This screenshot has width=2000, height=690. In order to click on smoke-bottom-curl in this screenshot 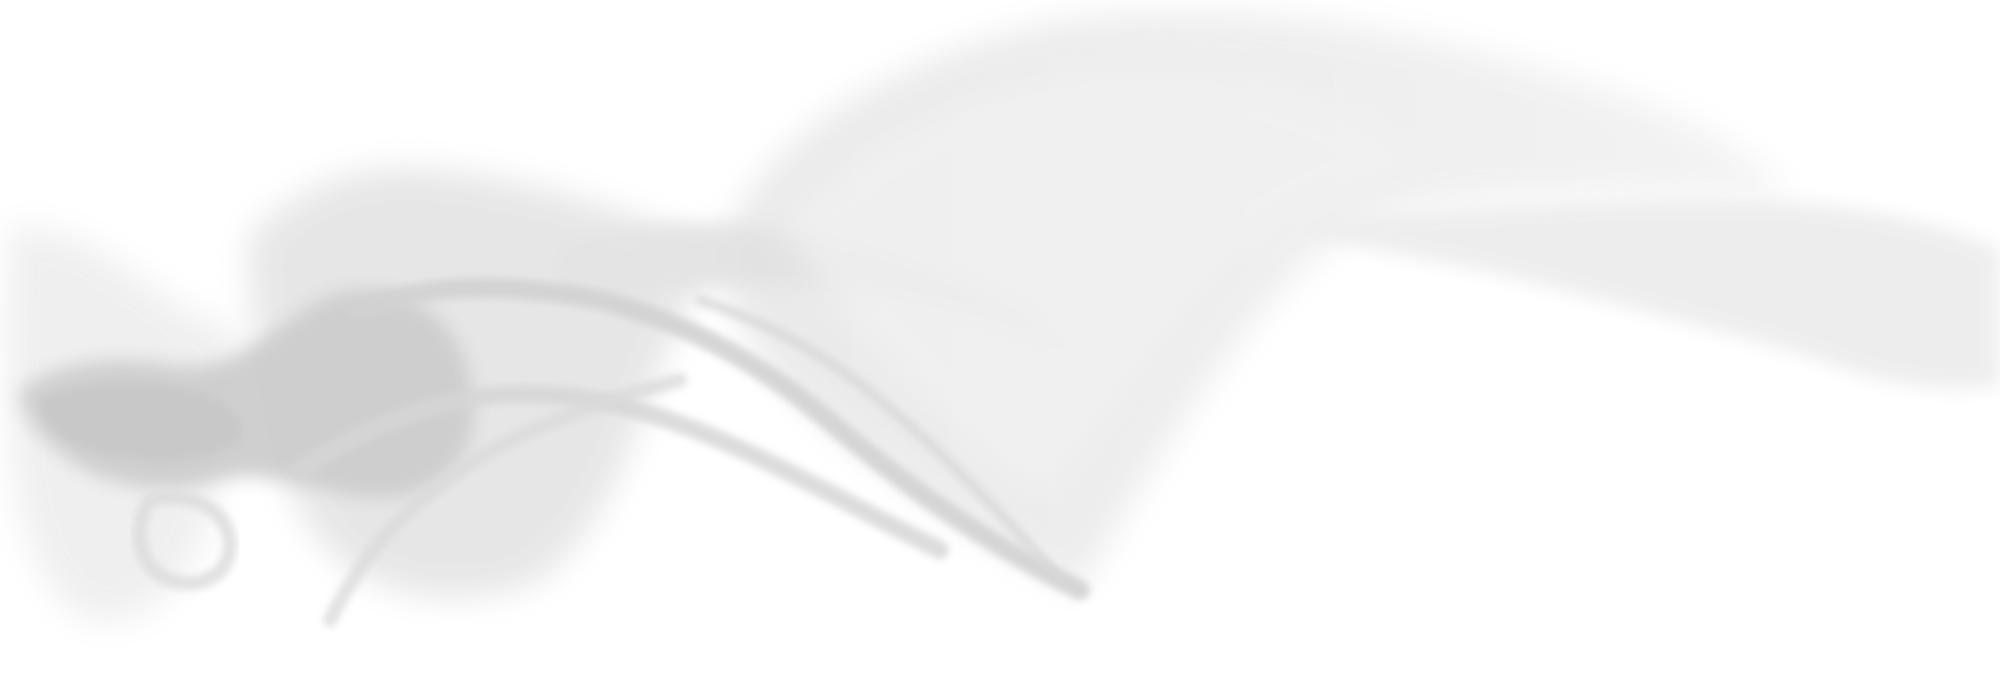, I will do `click(185, 540)`.